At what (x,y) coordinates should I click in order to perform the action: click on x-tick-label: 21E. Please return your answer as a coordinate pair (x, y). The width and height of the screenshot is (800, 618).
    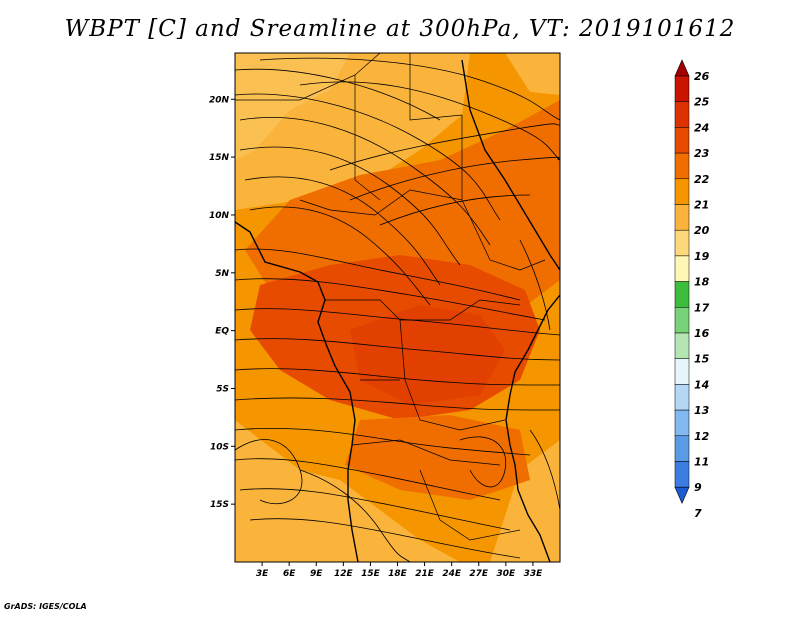
    Looking at the image, I should click on (425, 574).